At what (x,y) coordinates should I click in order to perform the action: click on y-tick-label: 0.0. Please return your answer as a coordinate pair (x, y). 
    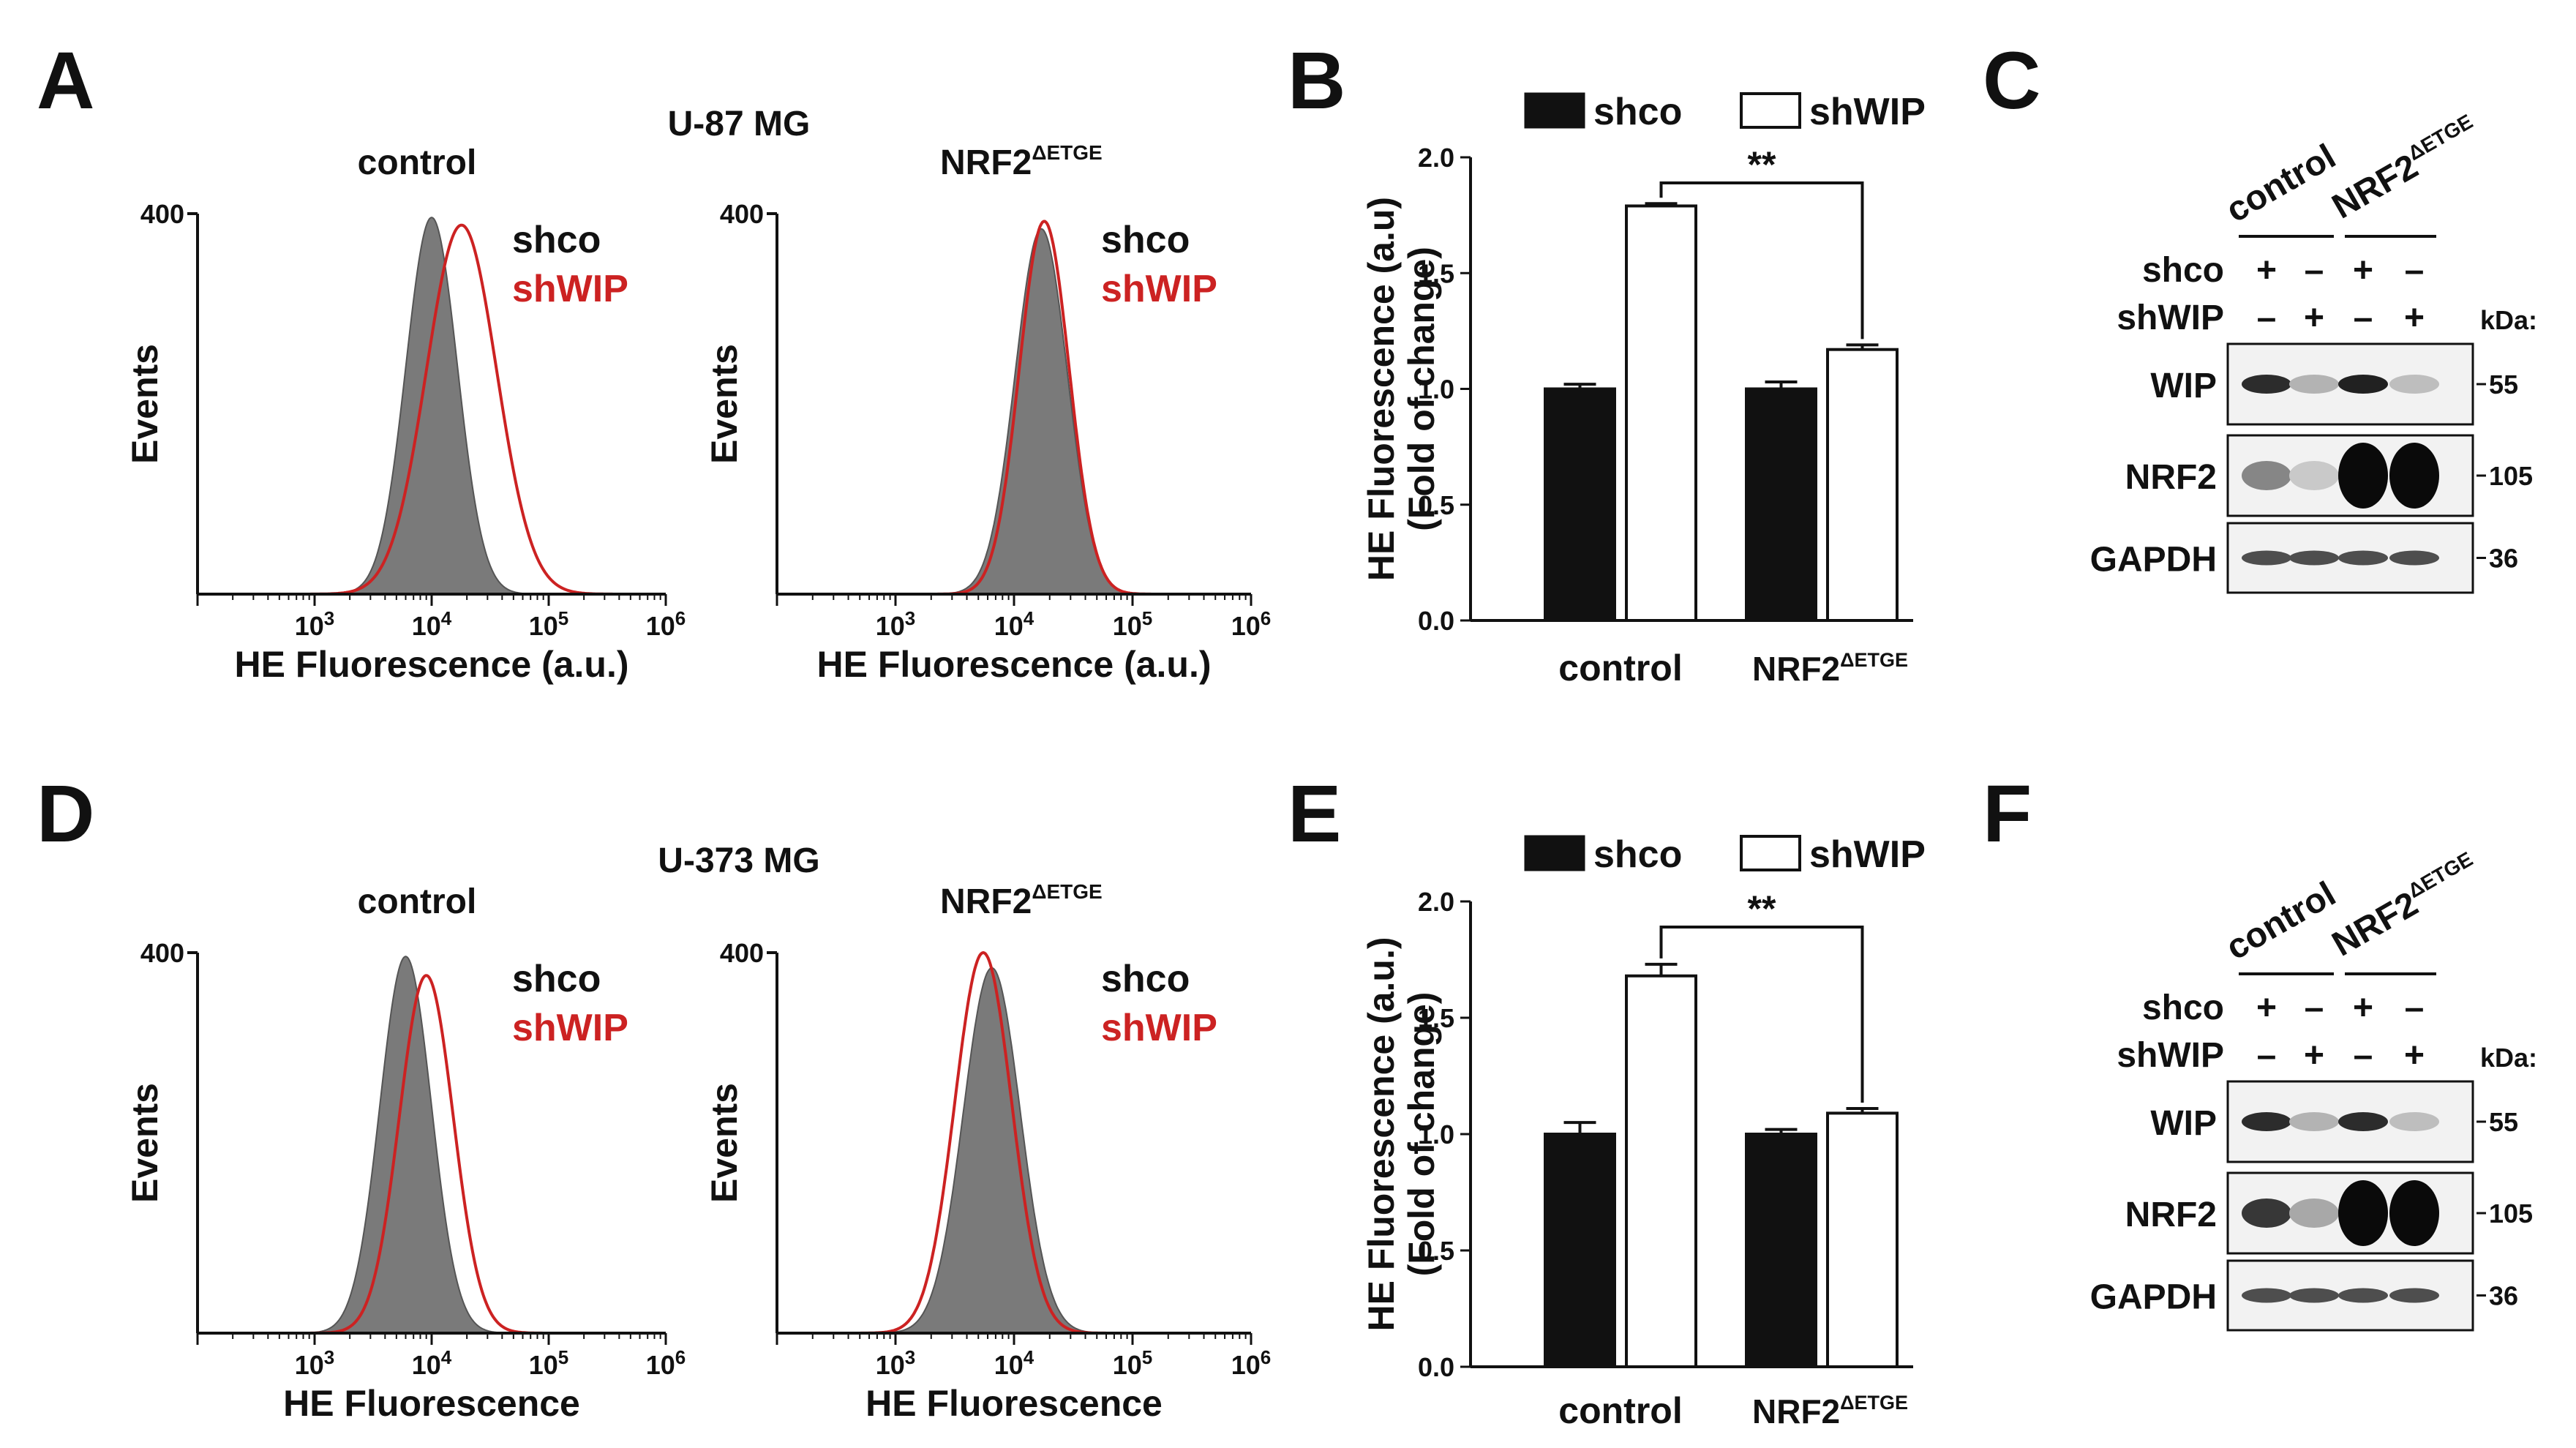
    Looking at the image, I should click on (1436, 621).